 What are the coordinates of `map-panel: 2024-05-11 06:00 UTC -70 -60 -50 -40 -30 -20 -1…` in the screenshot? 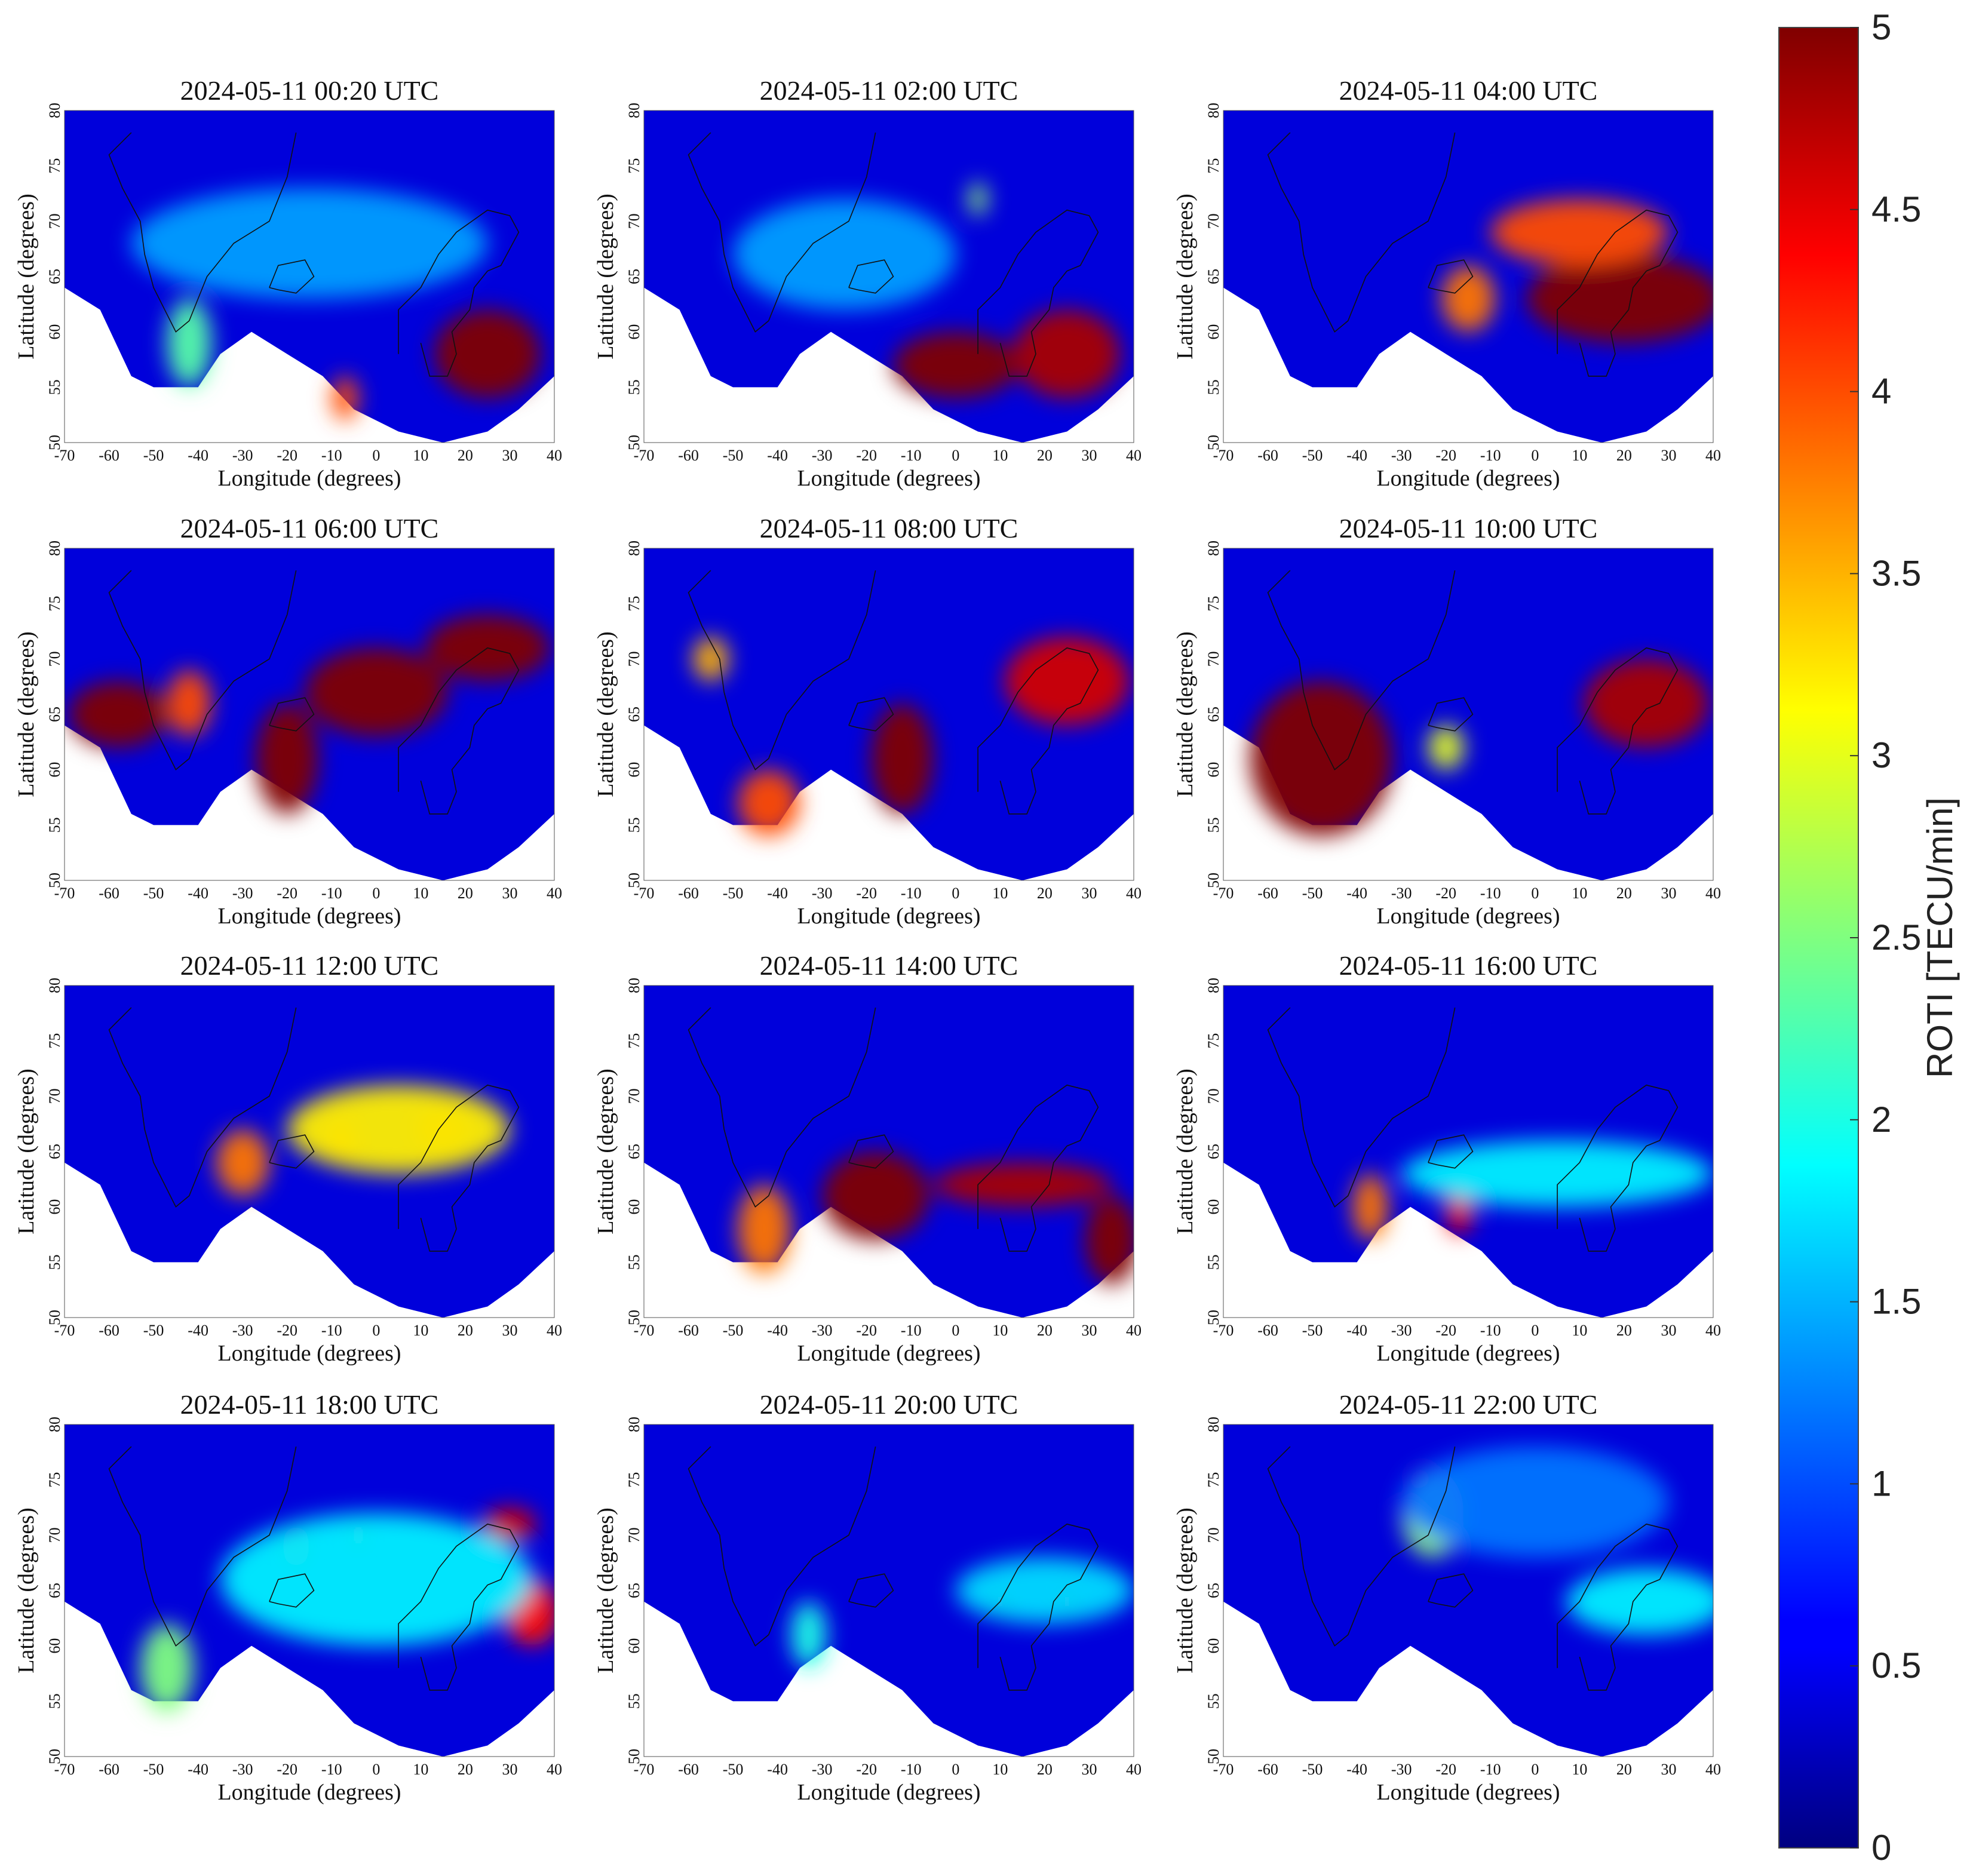 It's located at (288, 721).